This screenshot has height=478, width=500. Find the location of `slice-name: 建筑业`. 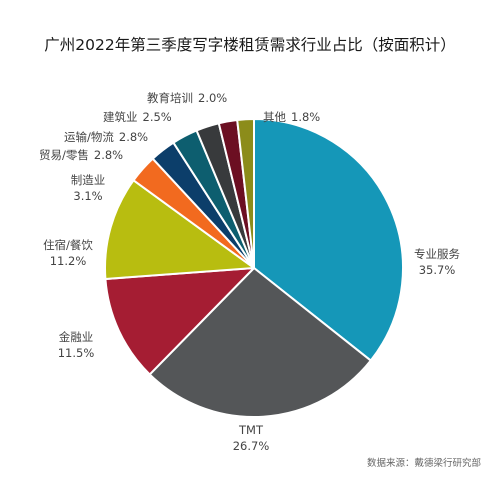

slice-name: 建筑业 is located at coordinates (120, 117).